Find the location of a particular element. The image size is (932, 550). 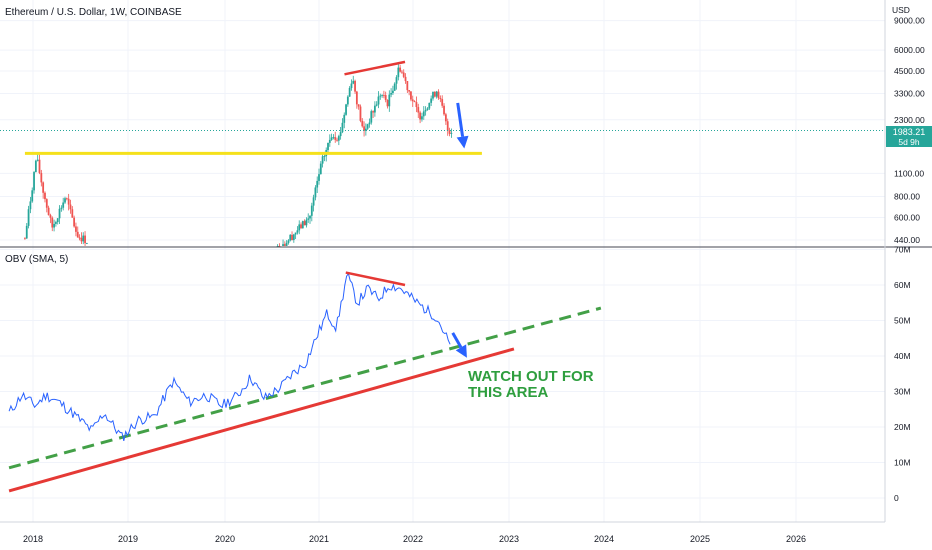

obv-arrow-head is located at coordinates (461, 351).